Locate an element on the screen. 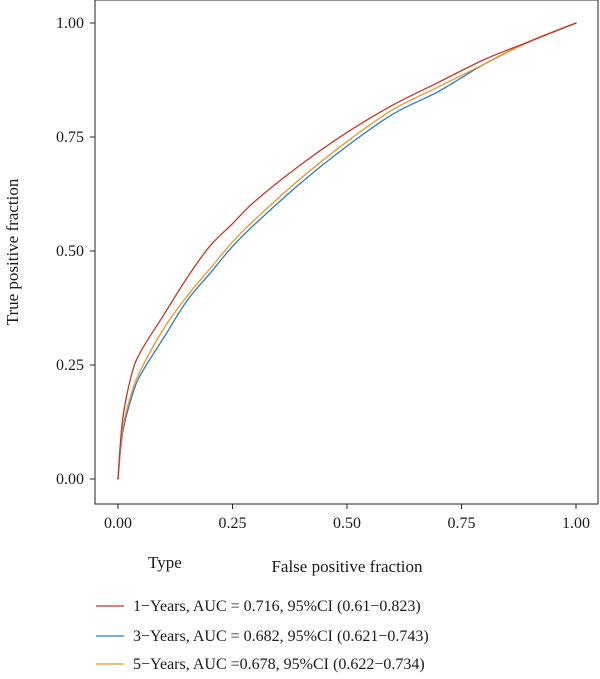 This screenshot has width=600, height=679. y-axis: 0.00 0.25 0.50 0.75 1.00 is located at coordinates (75, 251).